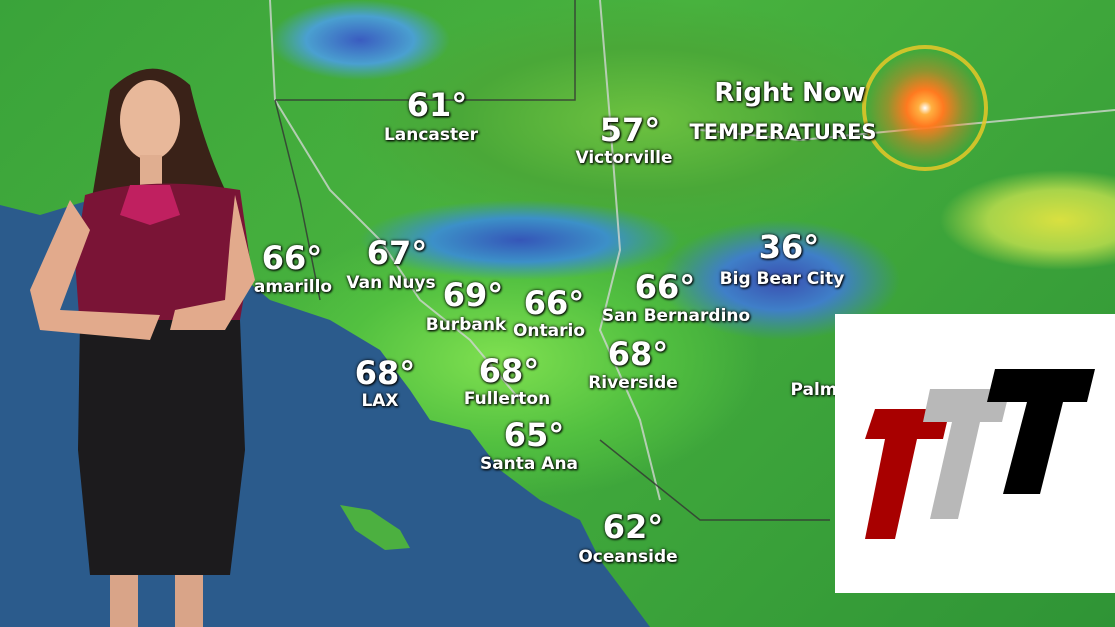 The height and width of the screenshot is (627, 1115). Describe the element at coordinates (466, 325) in the screenshot. I see `city-name: Burbank` at that location.